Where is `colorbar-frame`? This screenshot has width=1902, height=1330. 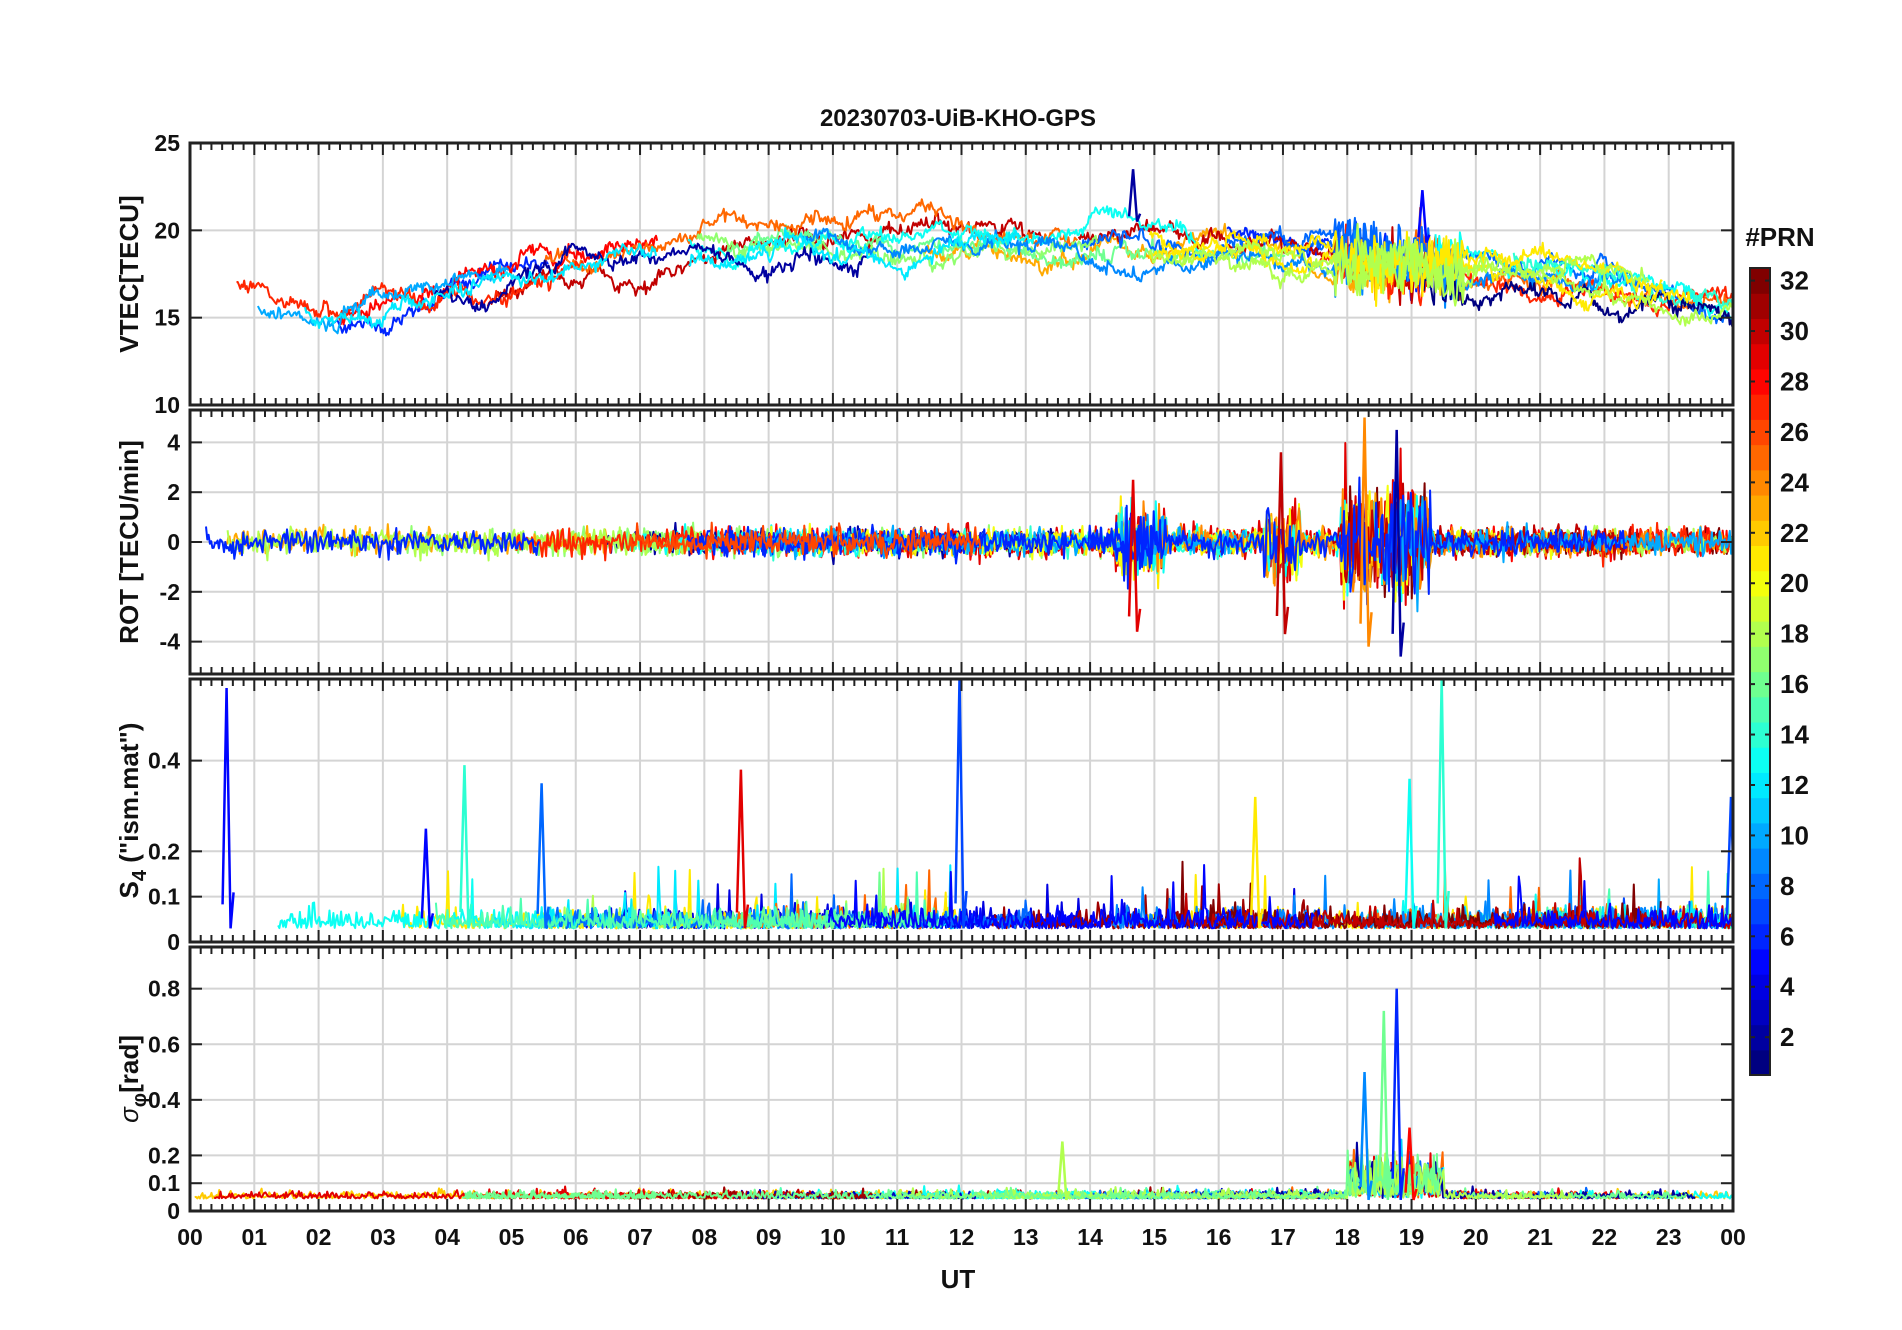
colorbar-frame is located at coordinates (1760, 671).